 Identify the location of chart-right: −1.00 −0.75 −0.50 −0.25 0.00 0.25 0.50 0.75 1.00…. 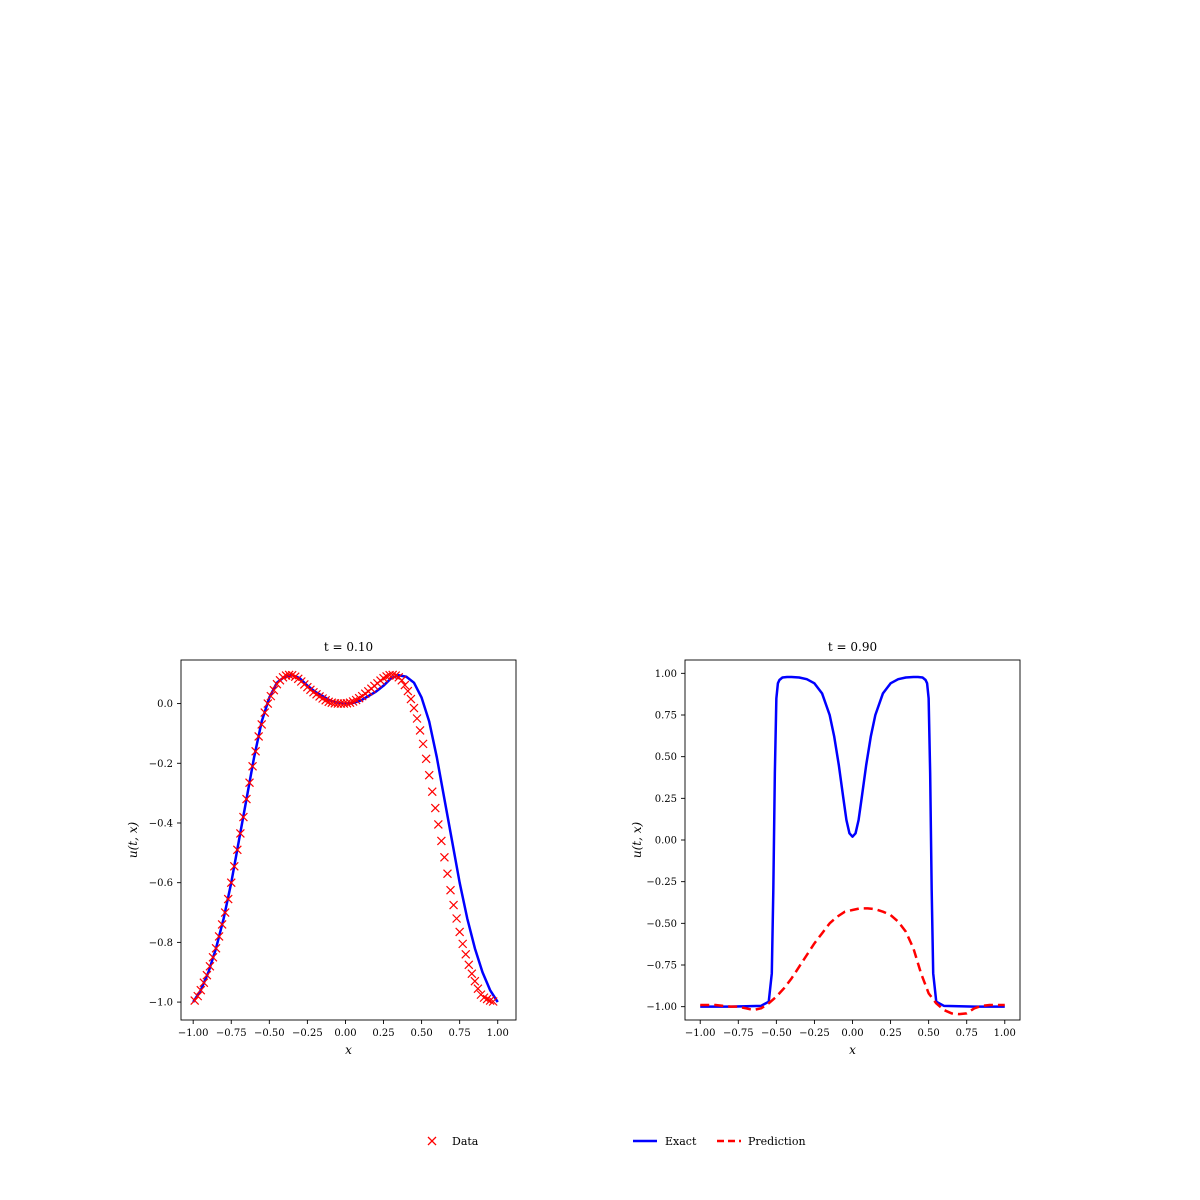
(825, 848).